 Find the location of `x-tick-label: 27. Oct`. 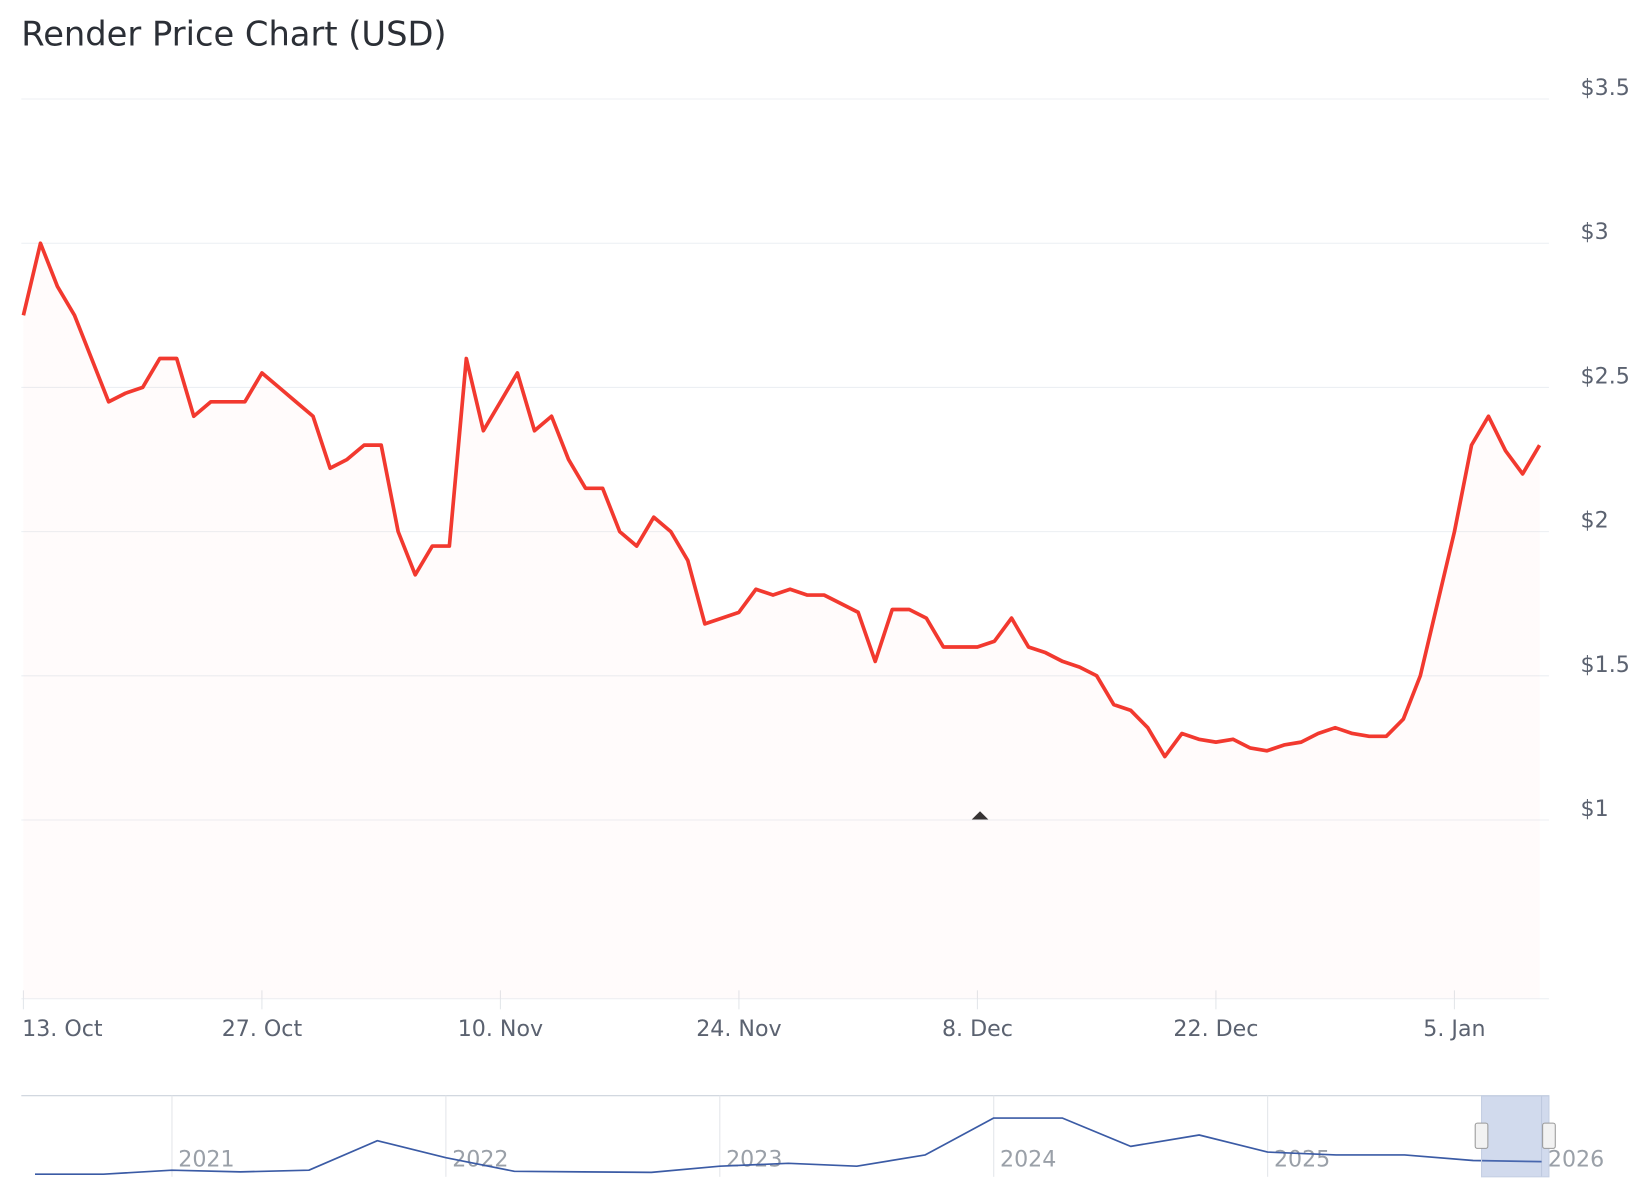

x-tick-label: 27. Oct is located at coordinates (262, 1029).